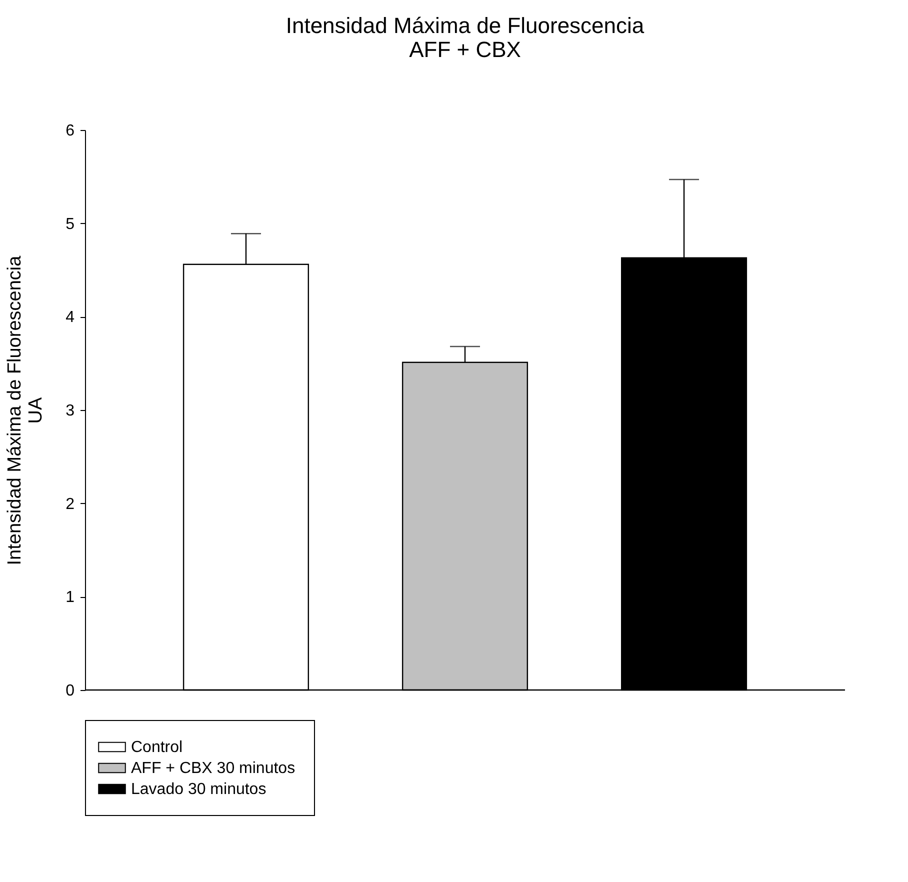 The height and width of the screenshot is (882, 908). What do you see at coordinates (213, 768) in the screenshot?
I see `legend-label: AFF + CBX 30 minutos` at bounding box center [213, 768].